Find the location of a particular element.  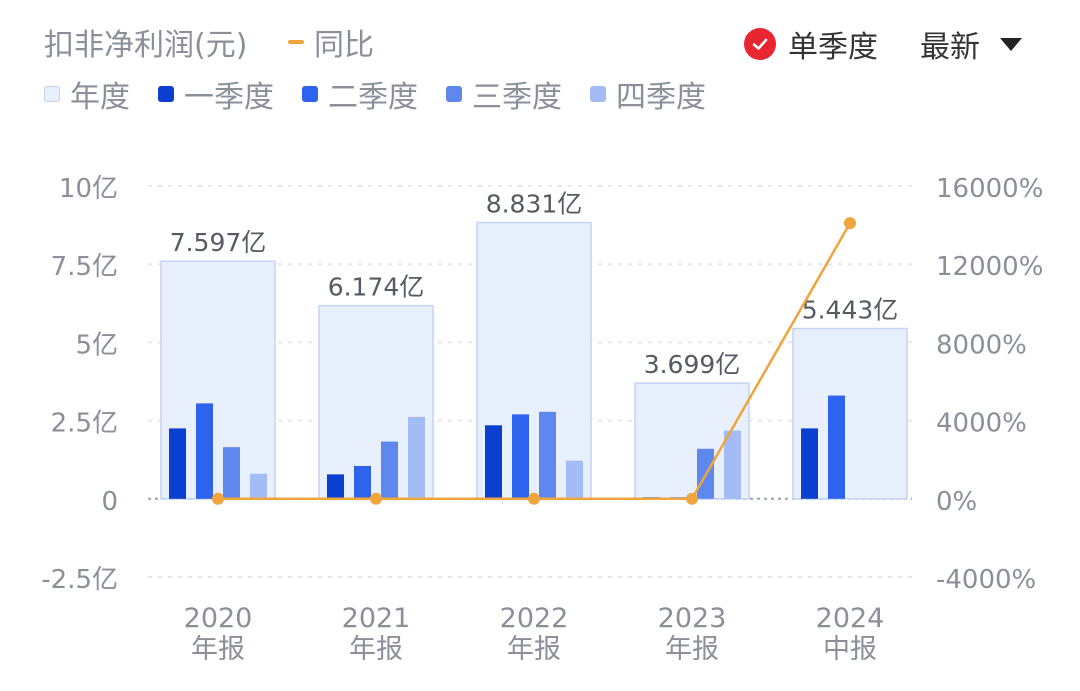

y-left-tick-label: 5亿 is located at coordinates (96, 345).